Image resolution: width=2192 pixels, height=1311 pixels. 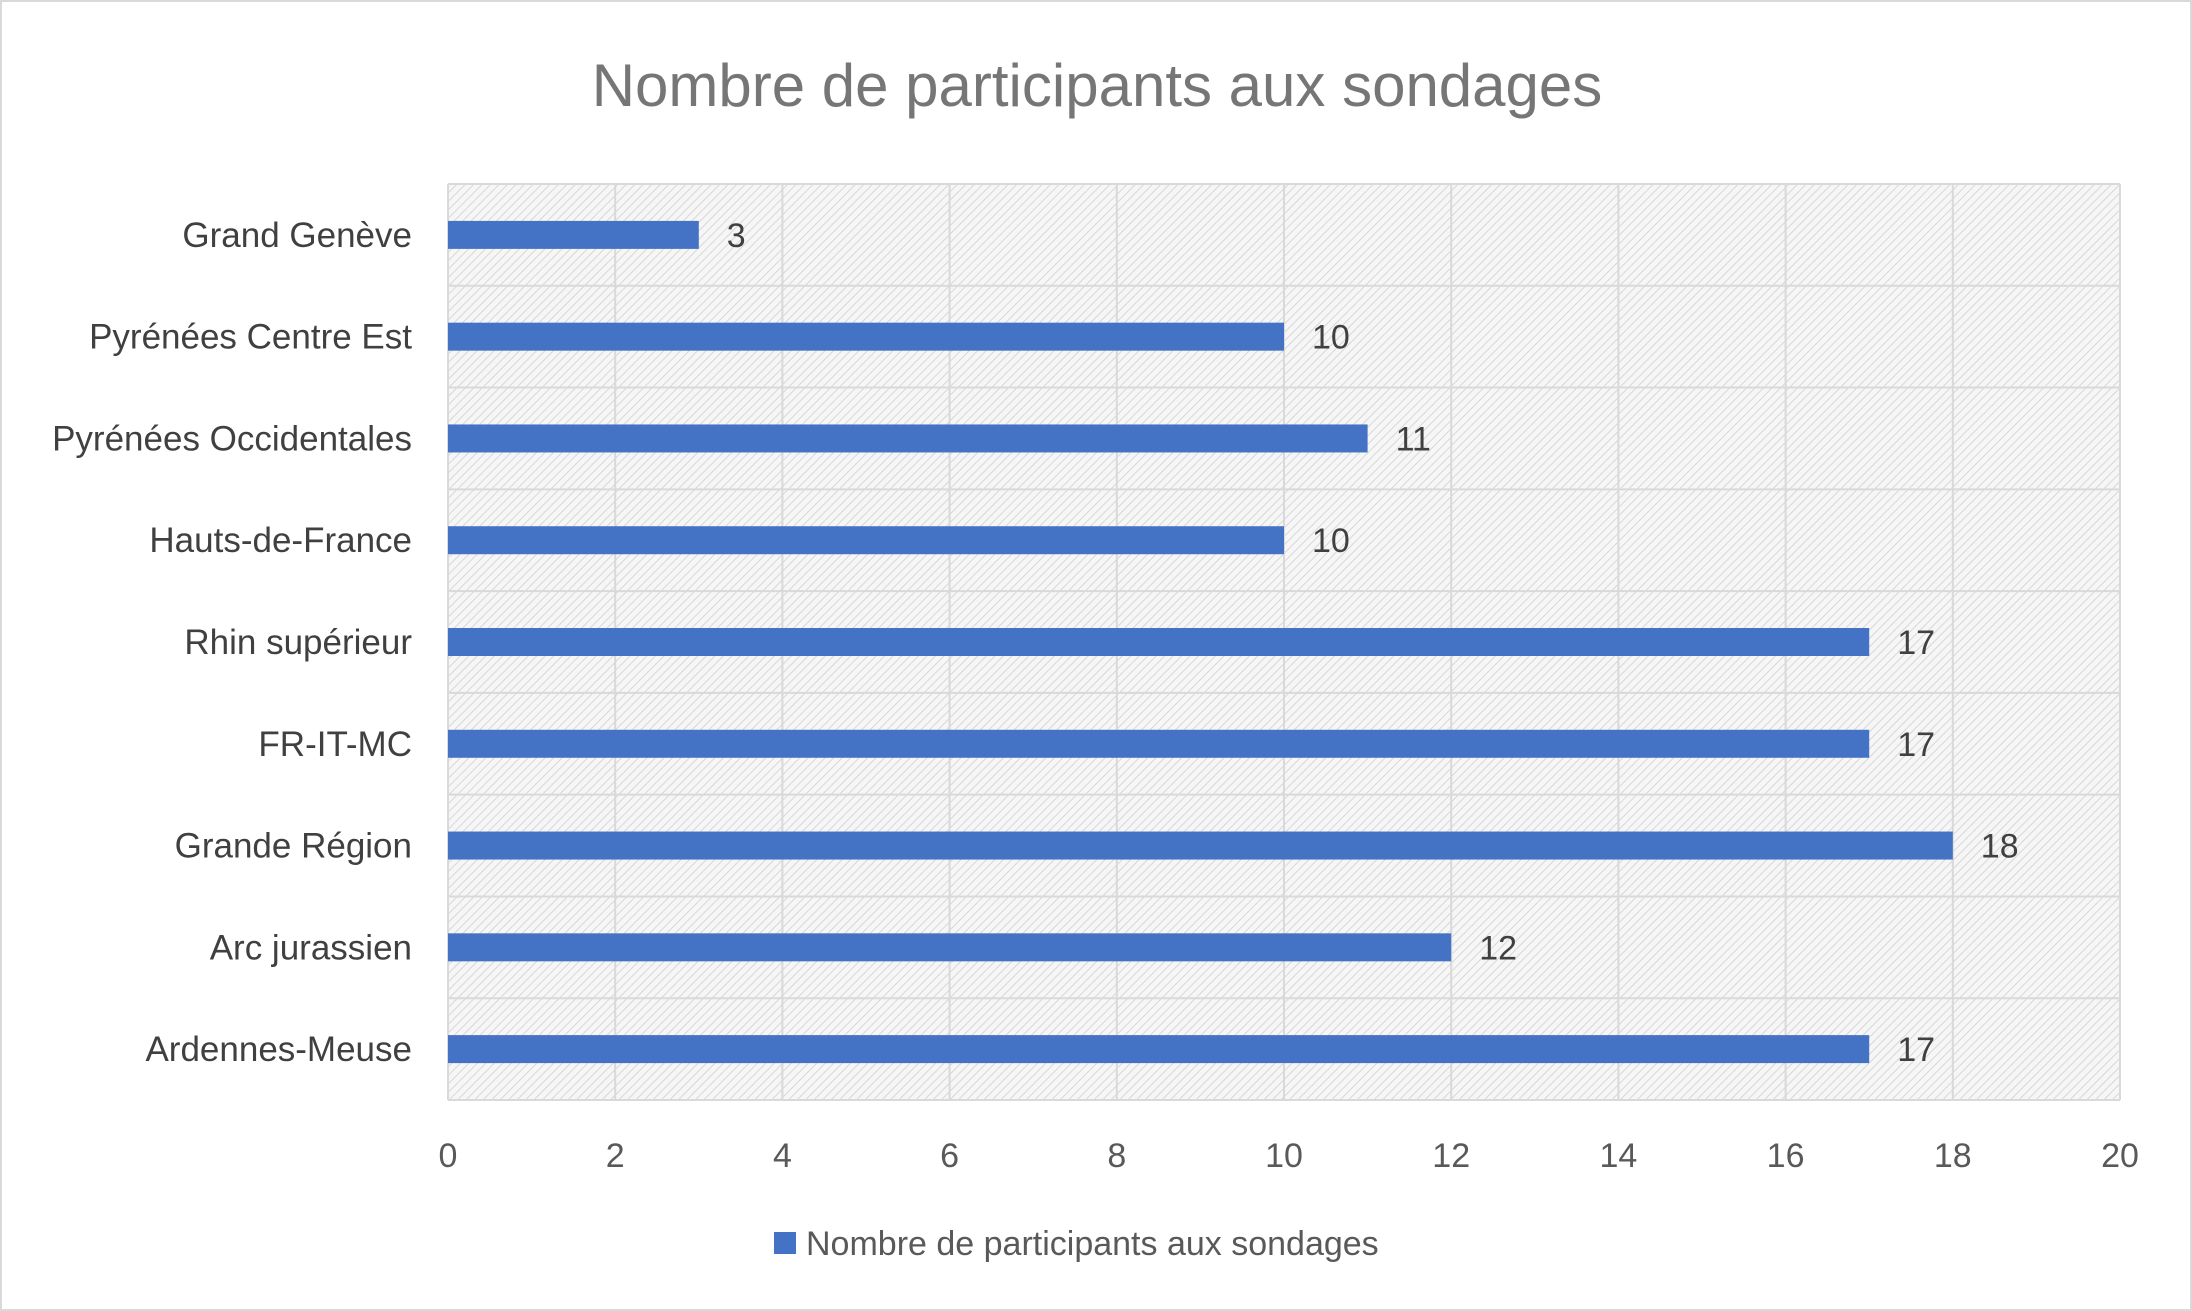 What do you see at coordinates (615, 1156) in the screenshot?
I see `x-tick-label-1: 2` at bounding box center [615, 1156].